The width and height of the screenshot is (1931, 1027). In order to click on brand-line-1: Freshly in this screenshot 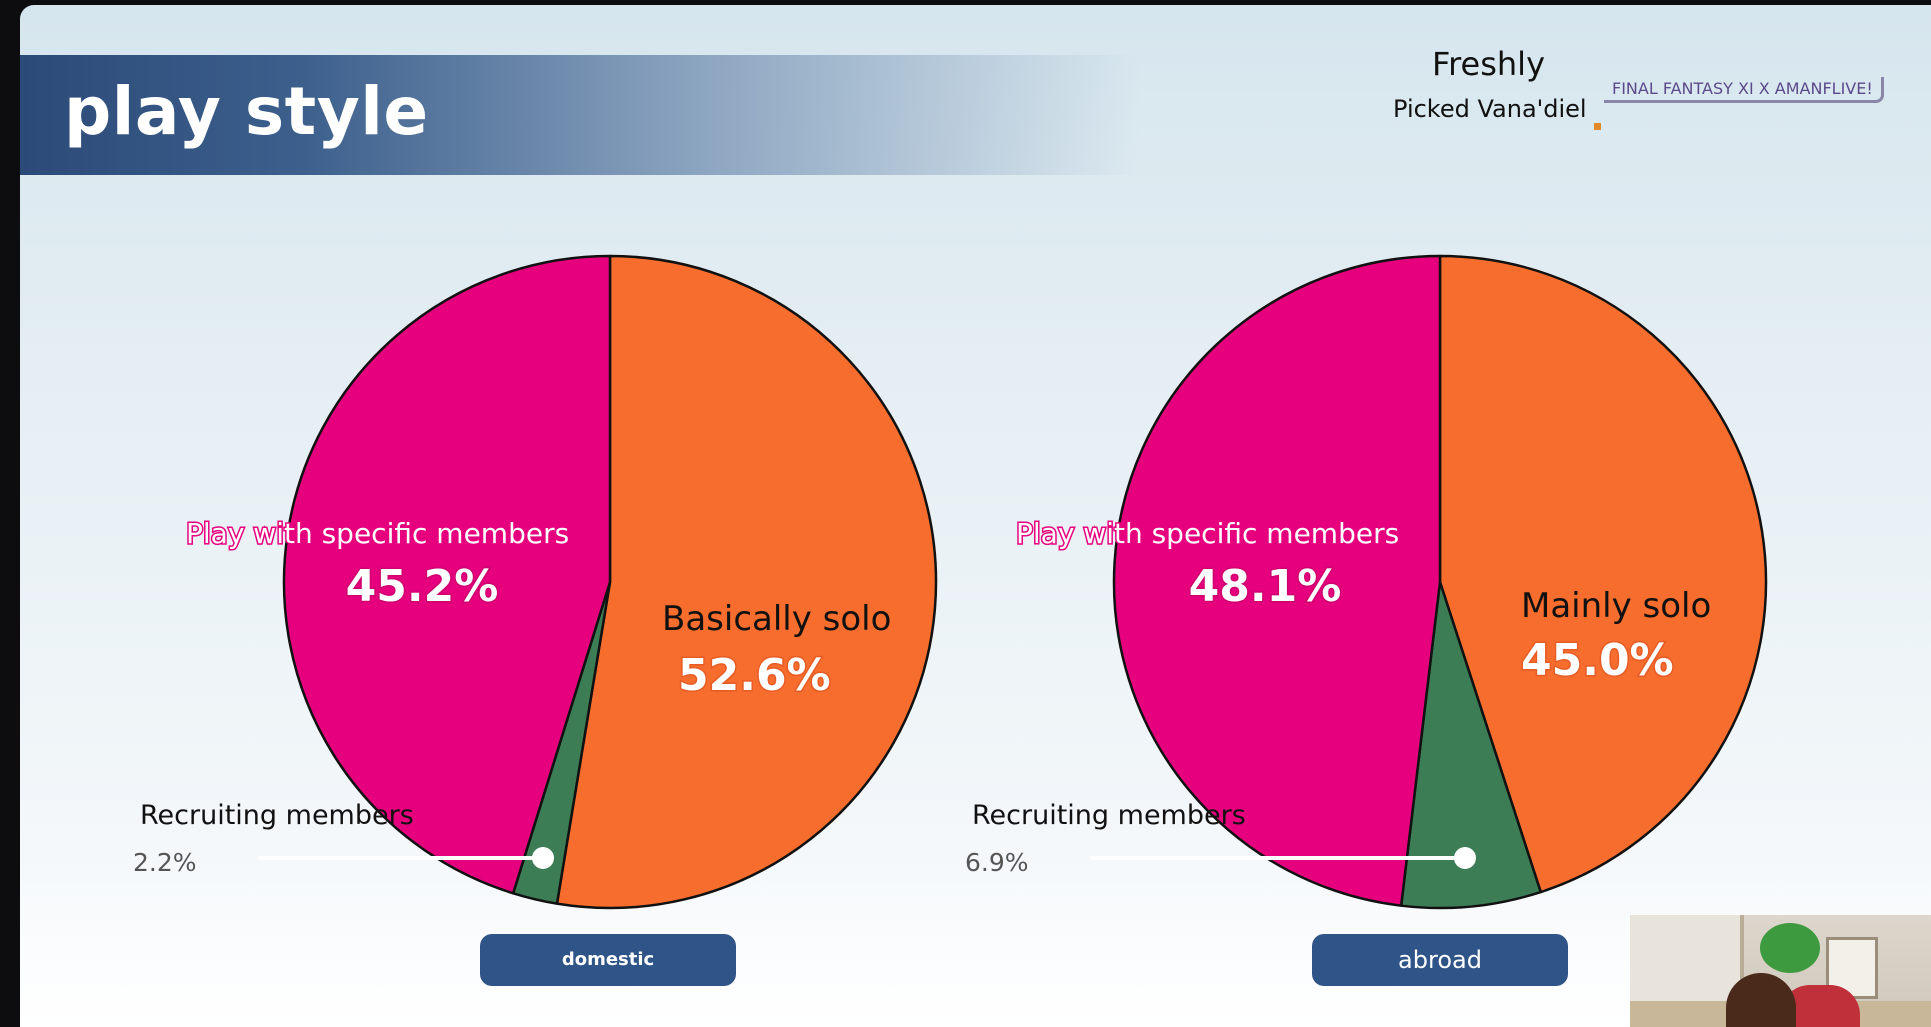, I will do `click(1488, 64)`.